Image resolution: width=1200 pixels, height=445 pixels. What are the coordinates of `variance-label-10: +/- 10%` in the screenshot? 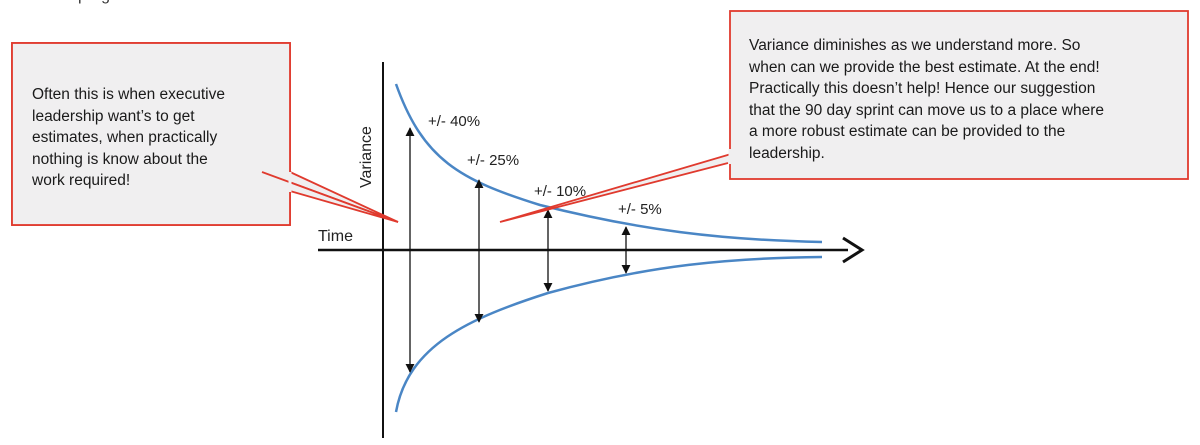 It's located at (560, 191).